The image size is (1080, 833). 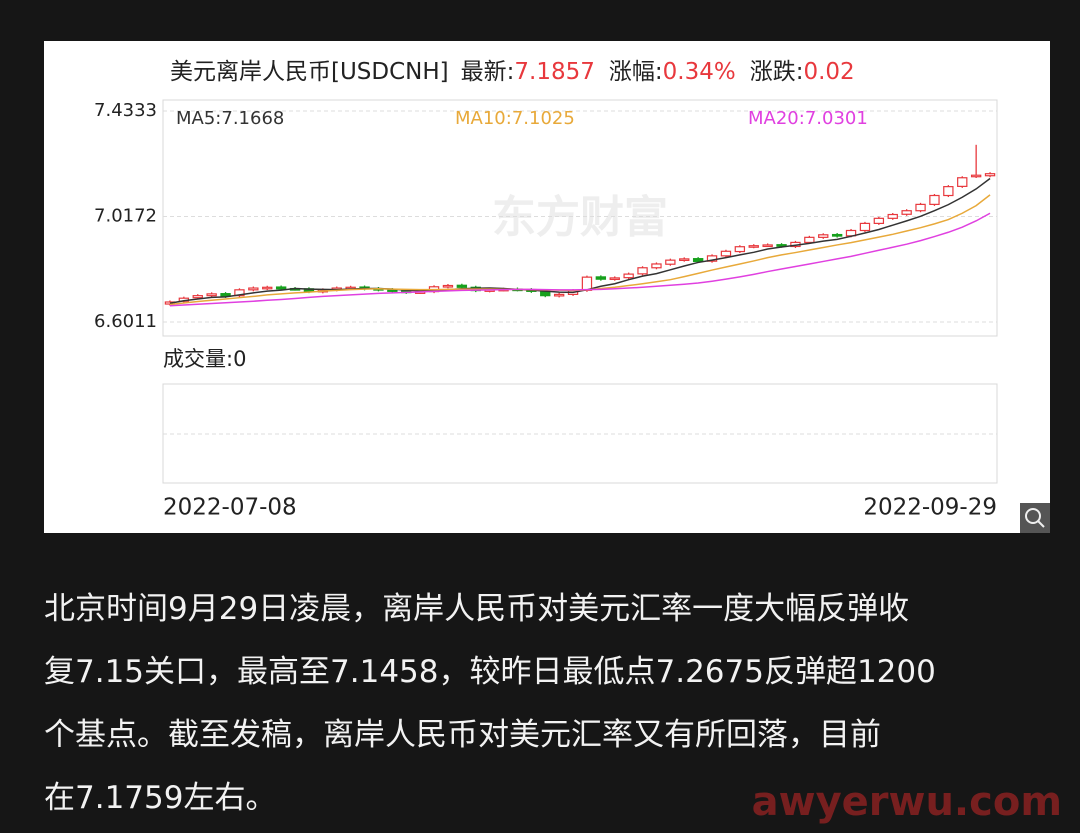 What do you see at coordinates (1041, 524) in the screenshot?
I see `zoom-icon-handle` at bounding box center [1041, 524].